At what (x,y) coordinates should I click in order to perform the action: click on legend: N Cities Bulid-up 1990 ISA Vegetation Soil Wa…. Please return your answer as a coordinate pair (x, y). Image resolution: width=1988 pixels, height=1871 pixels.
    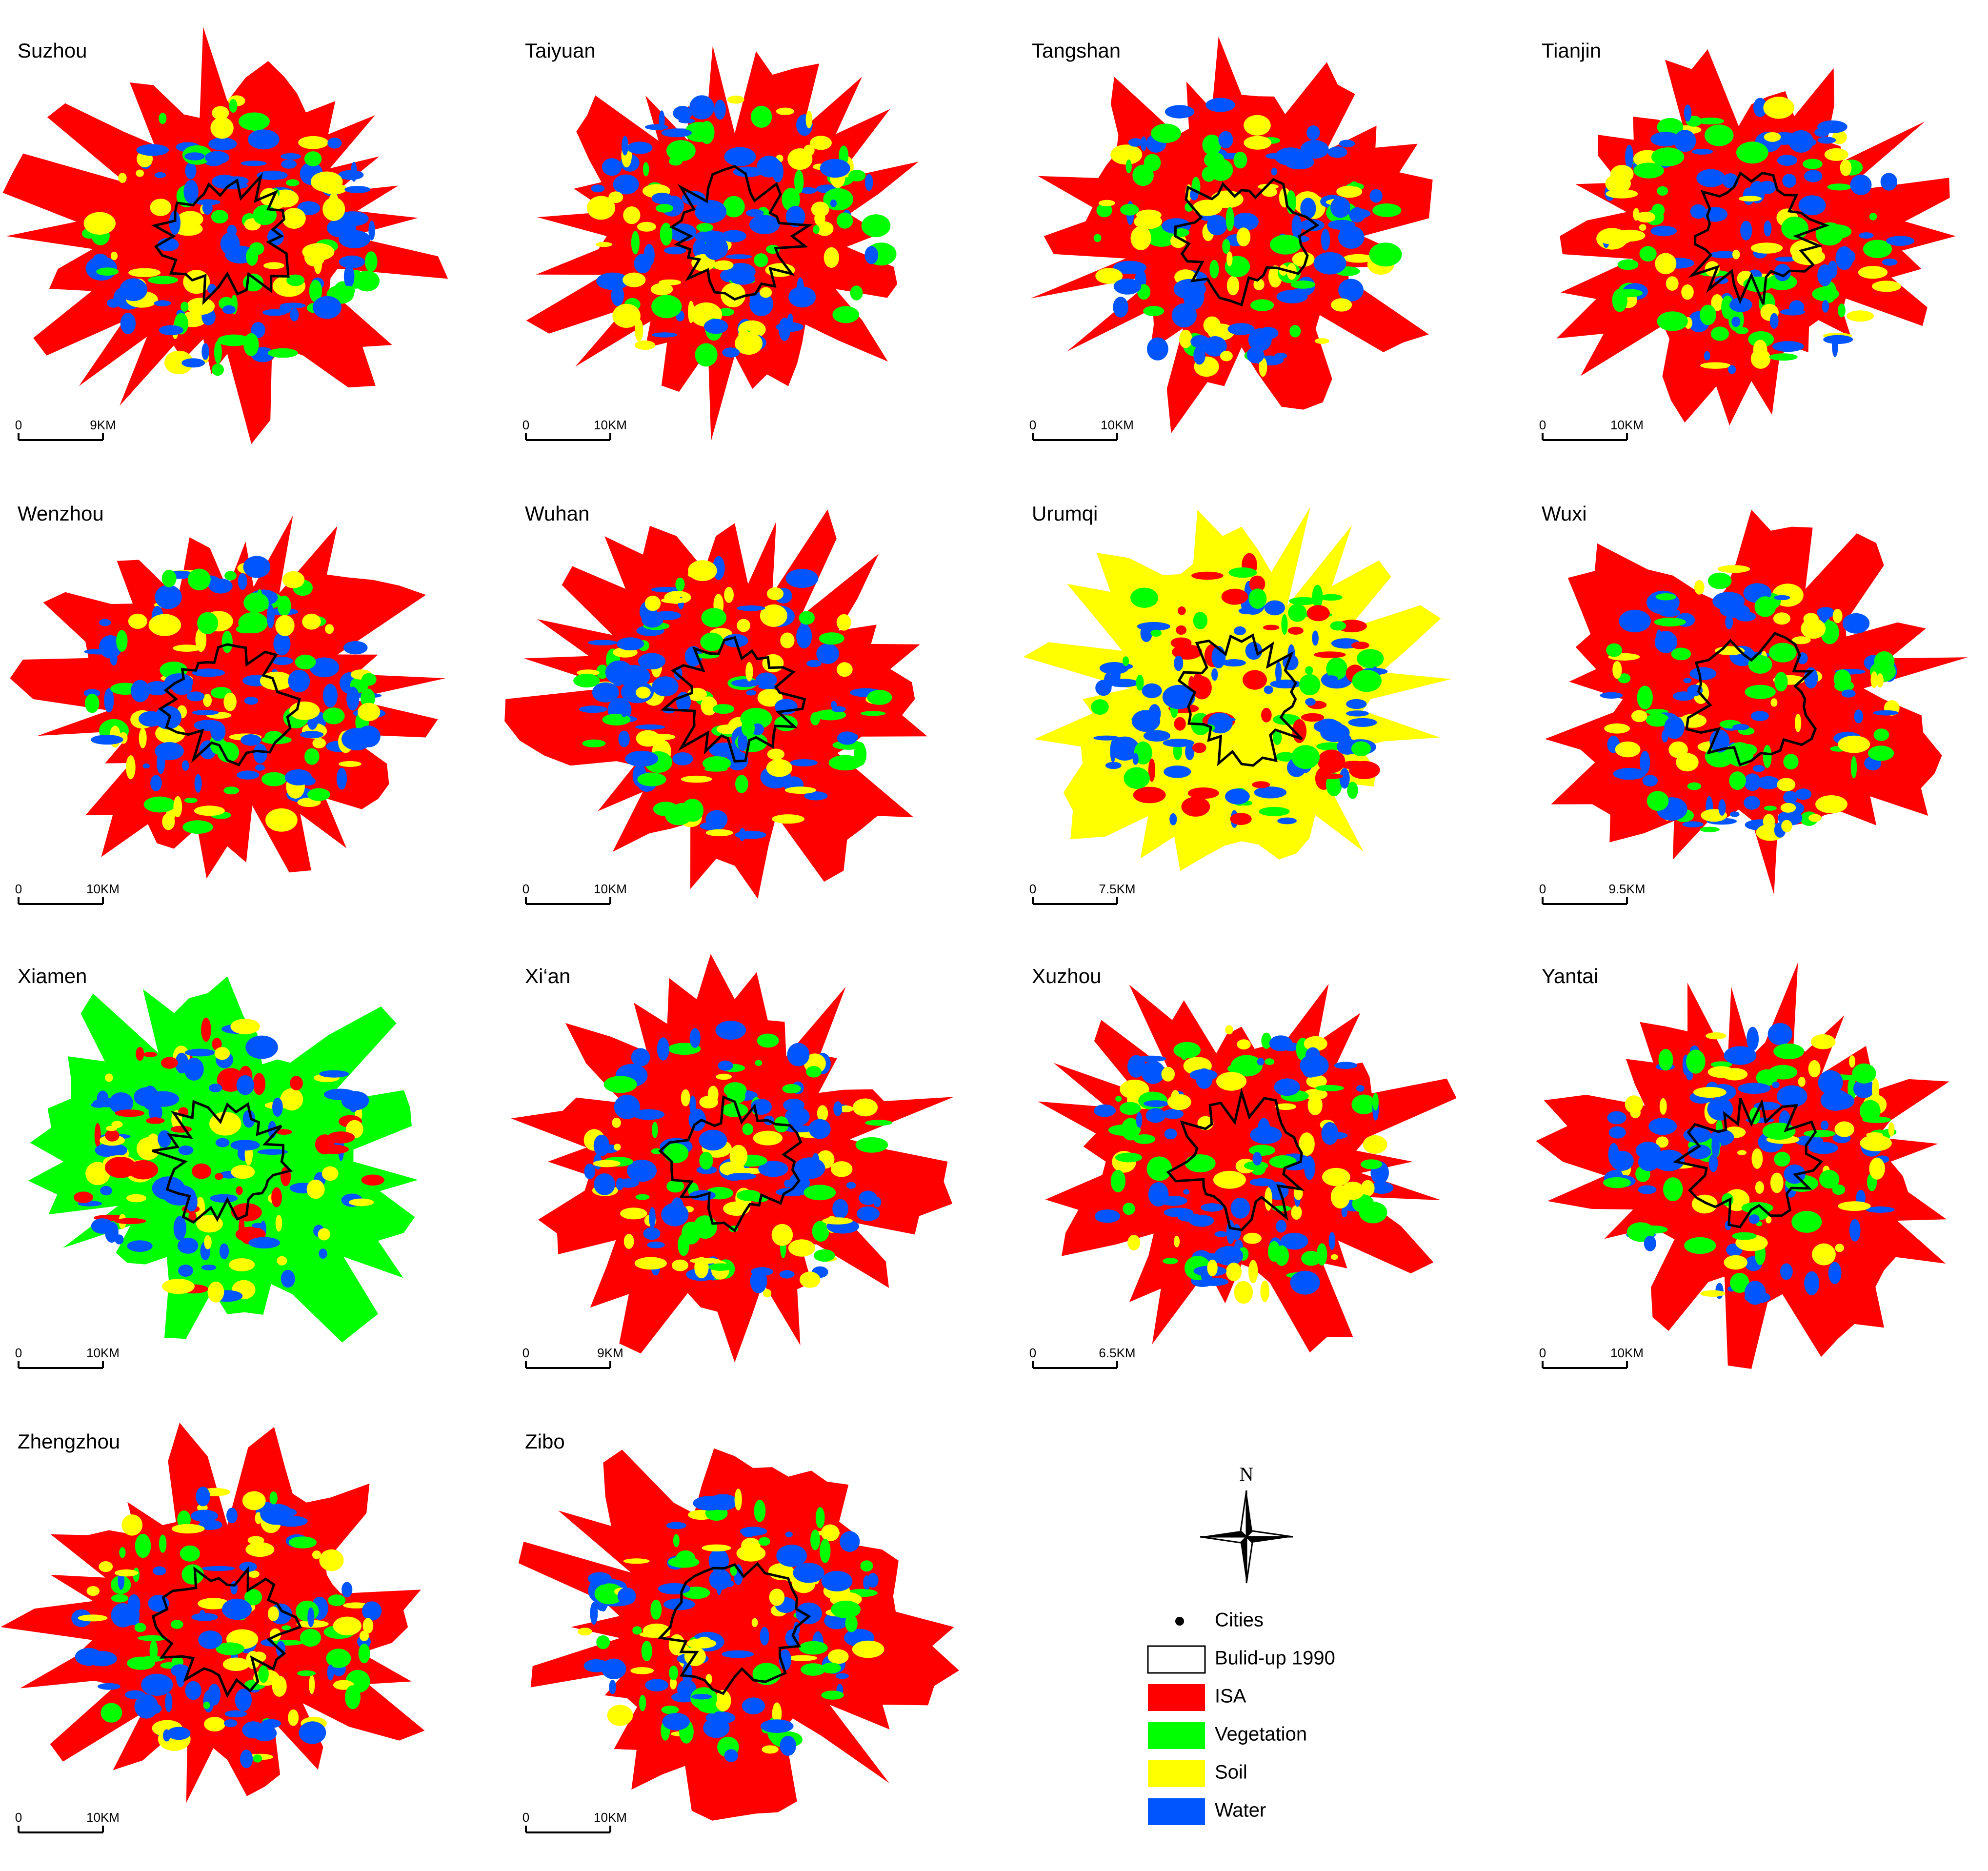
    Looking at the image, I should click on (1241, 1644).